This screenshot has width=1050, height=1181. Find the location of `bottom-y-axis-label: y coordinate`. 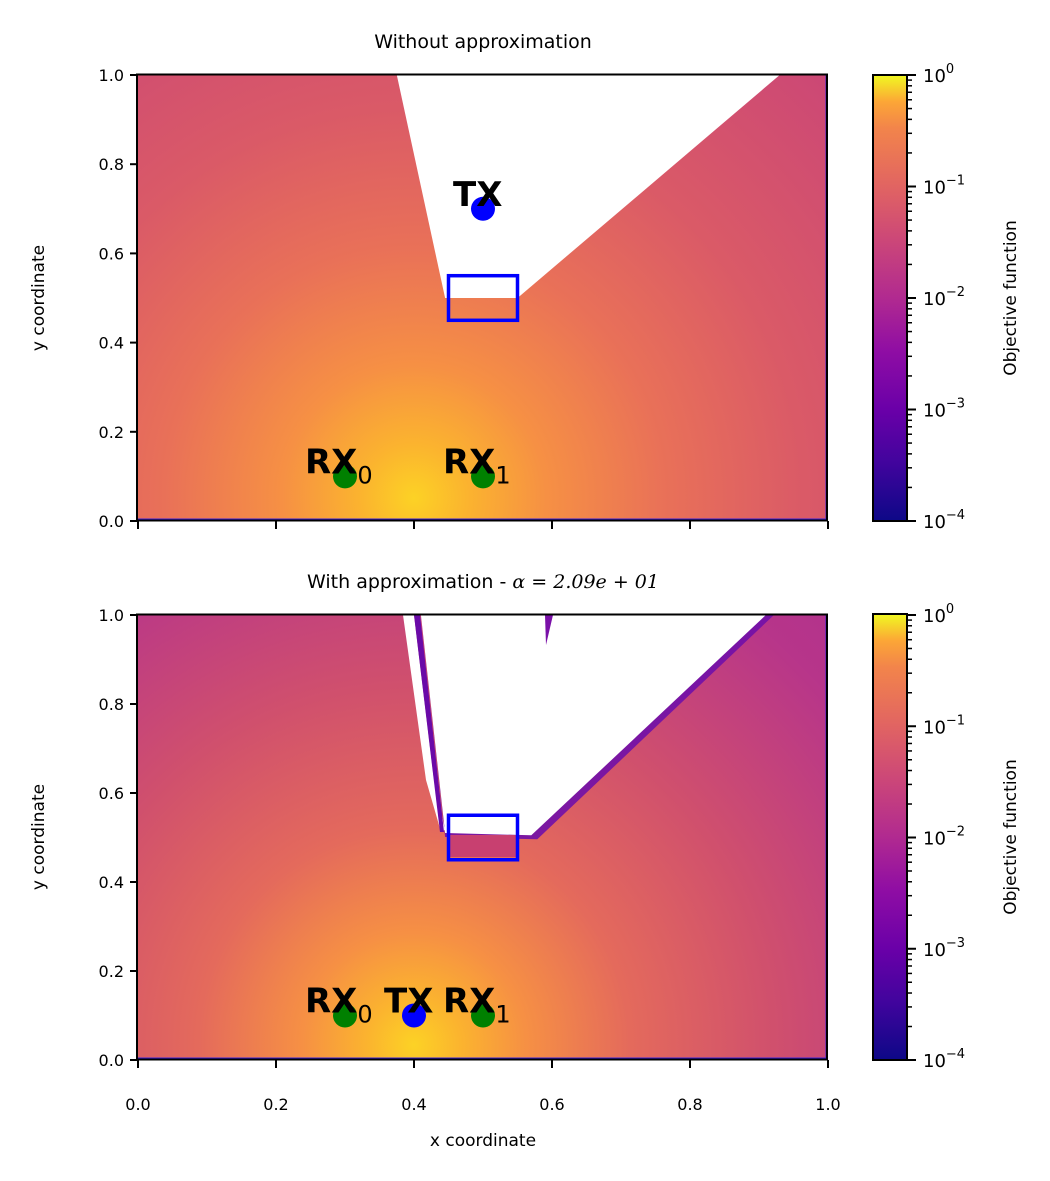

bottom-y-axis-label: y coordinate is located at coordinates (39, 837).